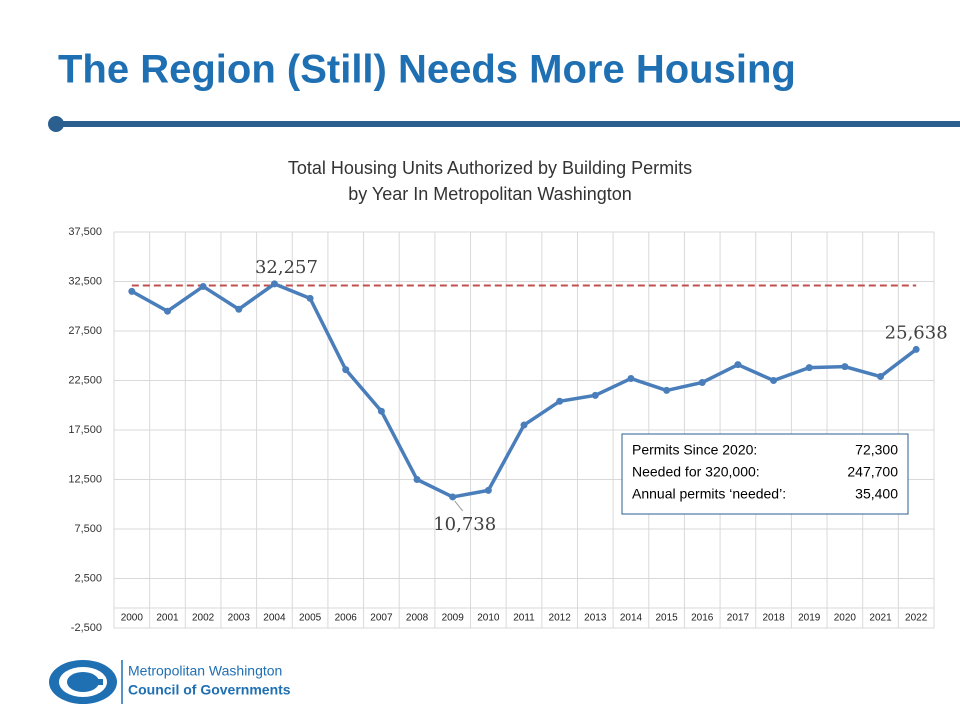  What do you see at coordinates (85, 331) in the screenshot?
I see `y-tick-label: 27,500` at bounding box center [85, 331].